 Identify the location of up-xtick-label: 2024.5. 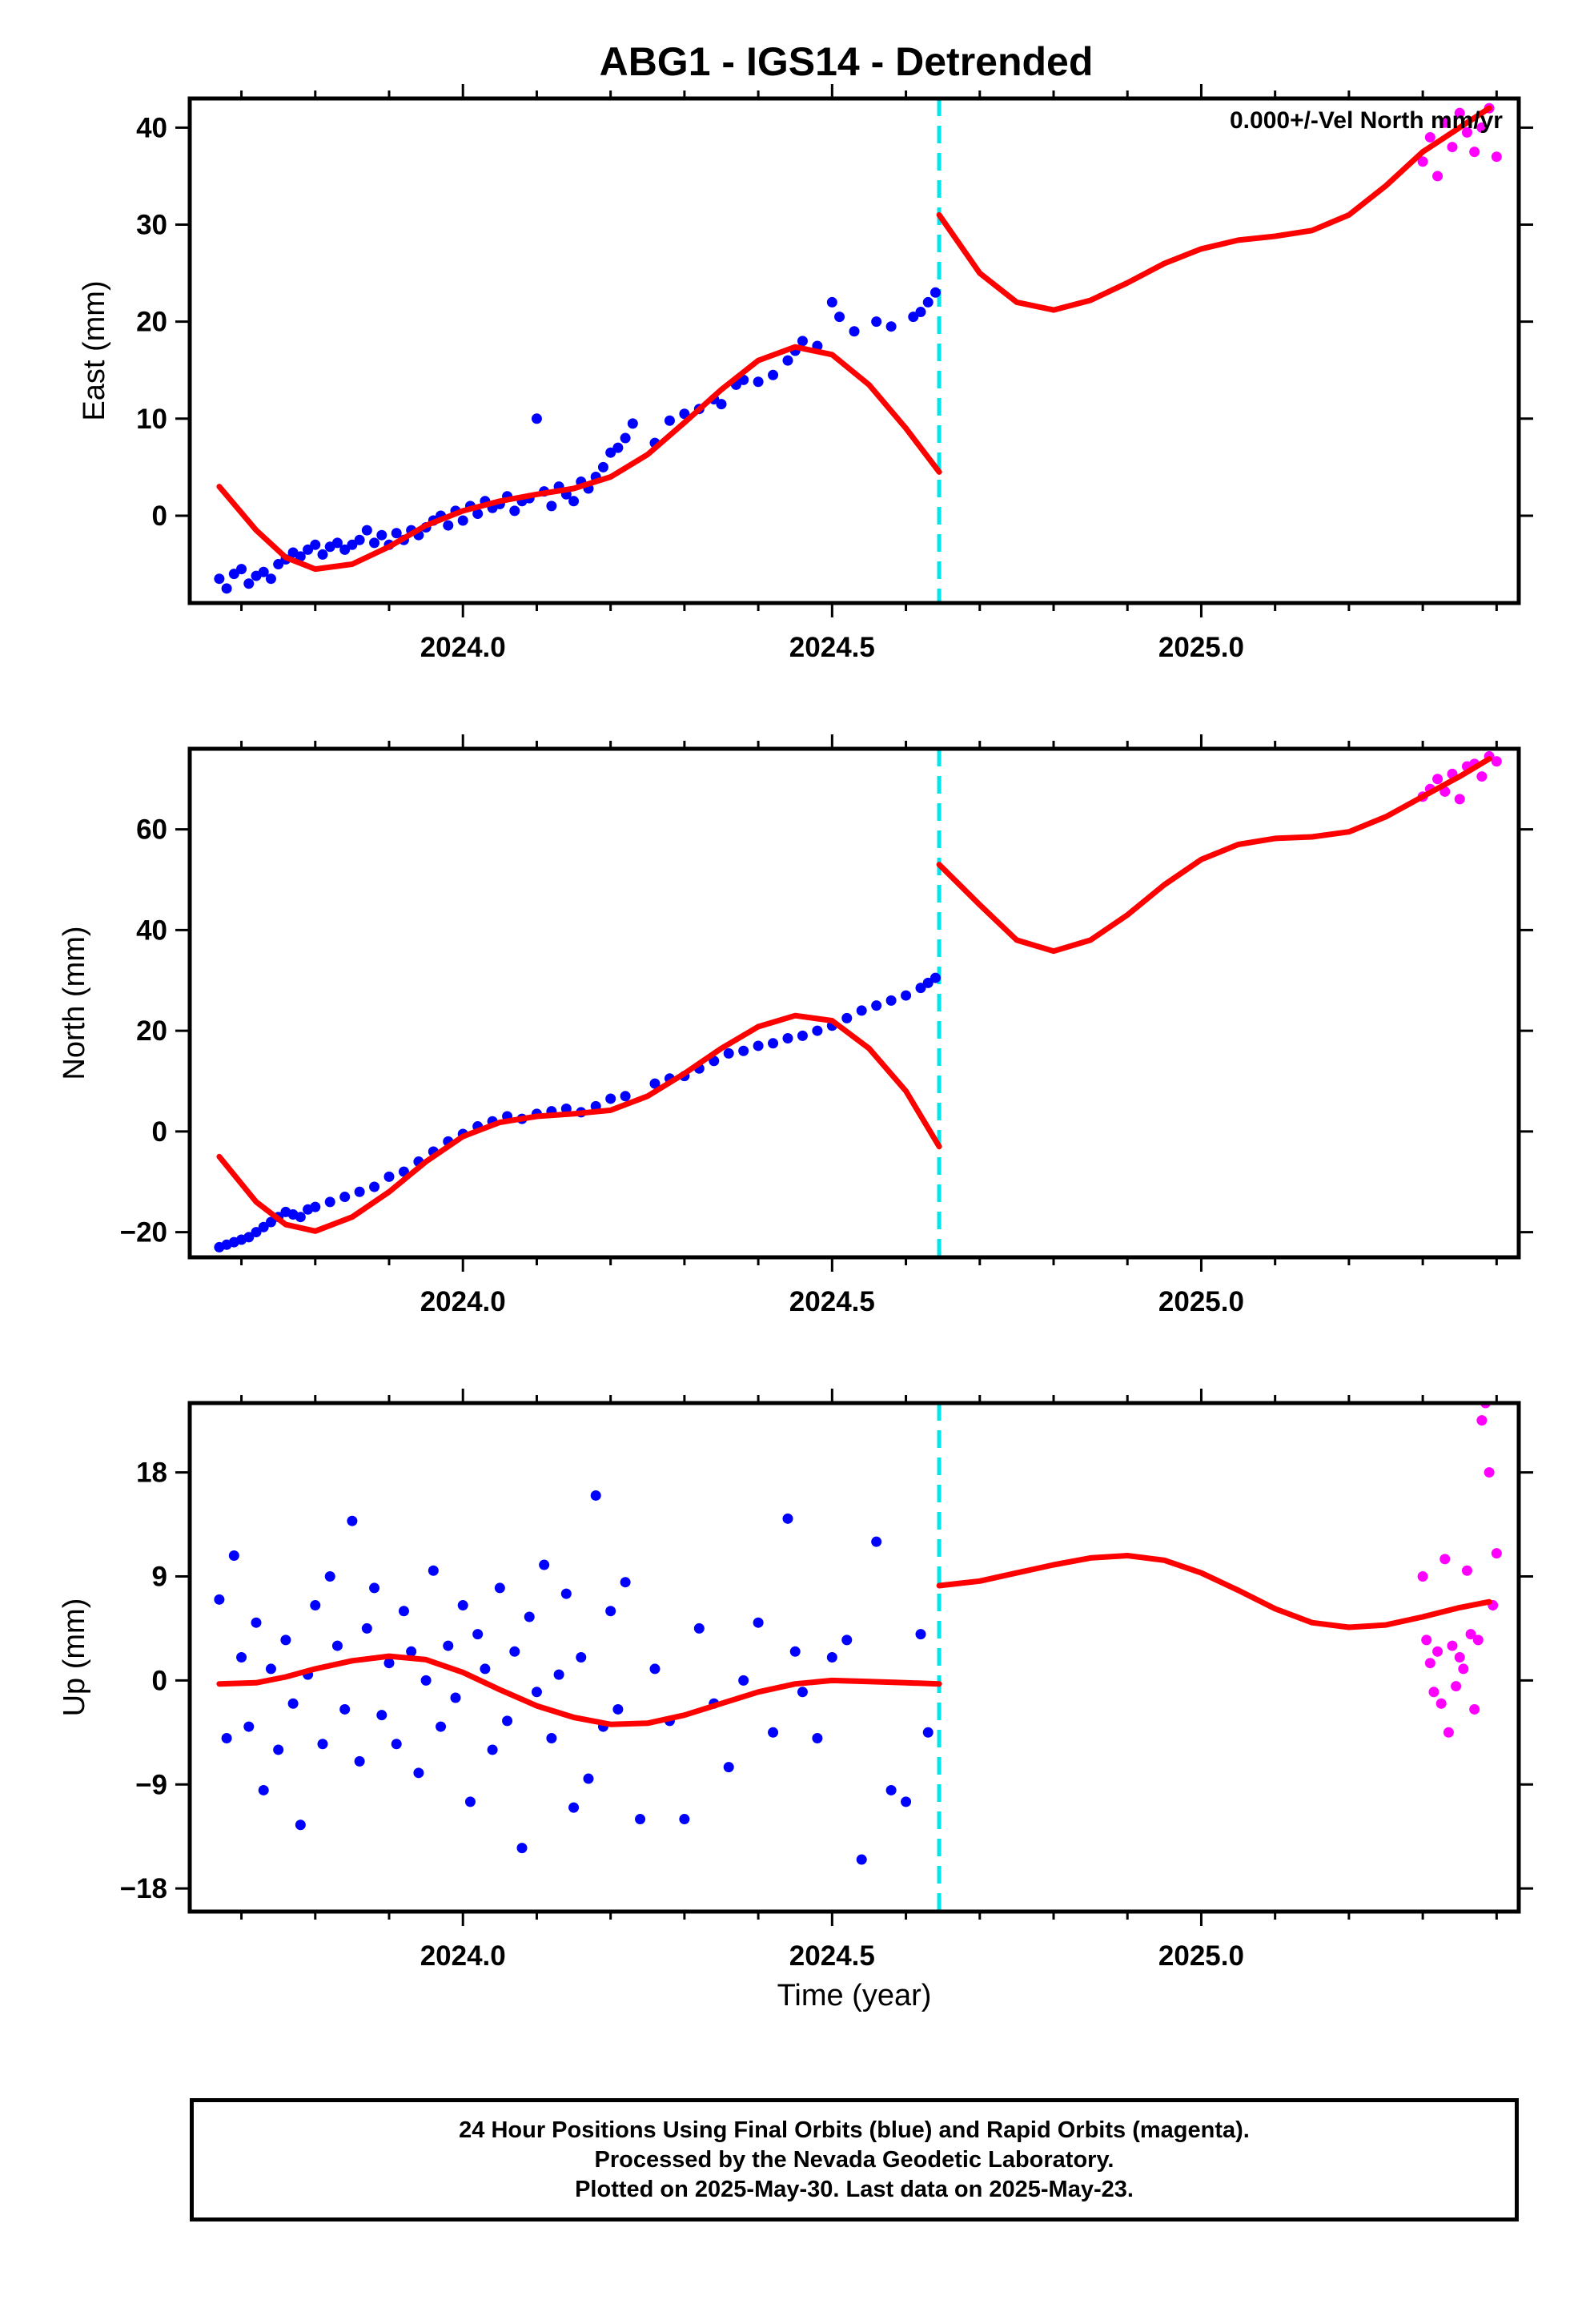
(832, 1956).